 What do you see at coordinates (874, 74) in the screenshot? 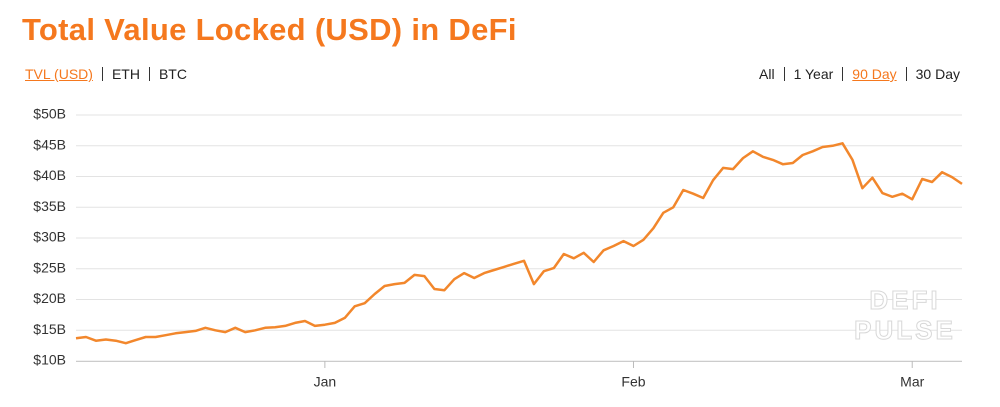
I see `tab: 90 Day` at bounding box center [874, 74].